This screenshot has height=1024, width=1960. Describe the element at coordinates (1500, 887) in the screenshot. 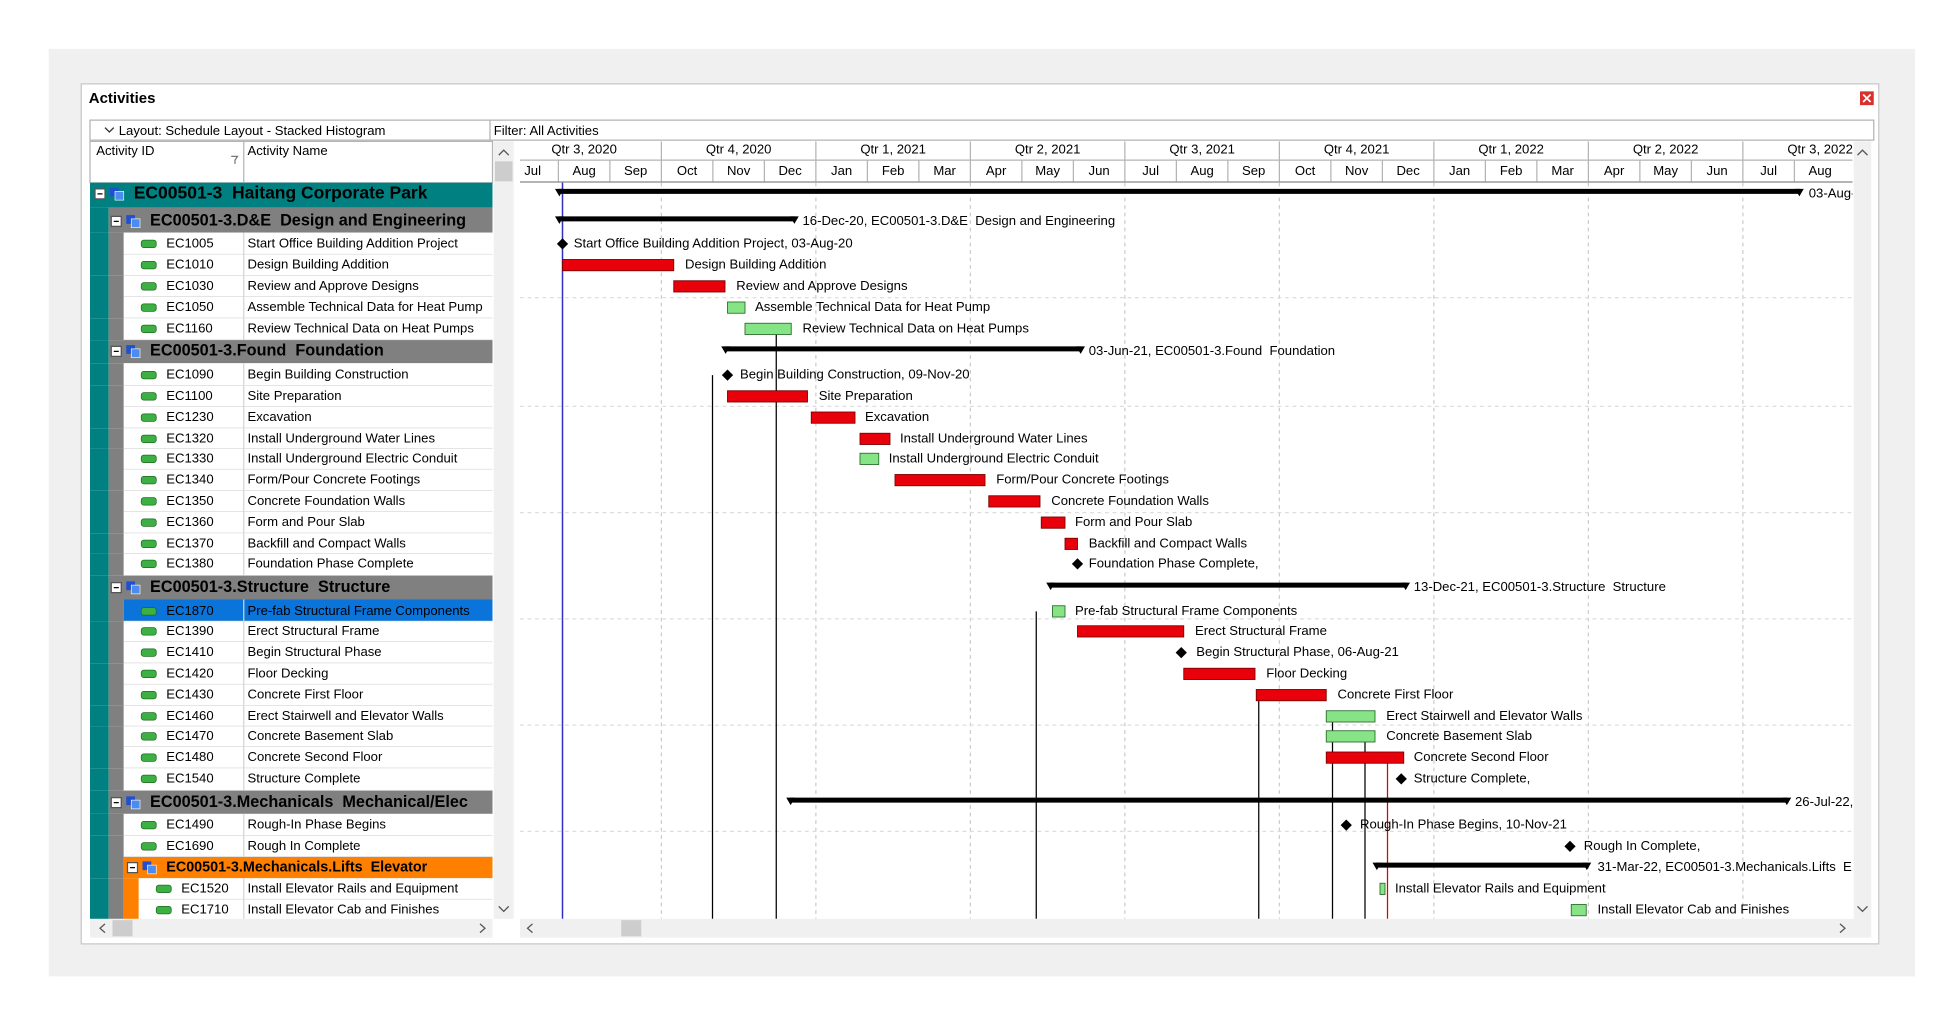

I see `bar-label: Install Elevator Rails and Equipment` at that location.